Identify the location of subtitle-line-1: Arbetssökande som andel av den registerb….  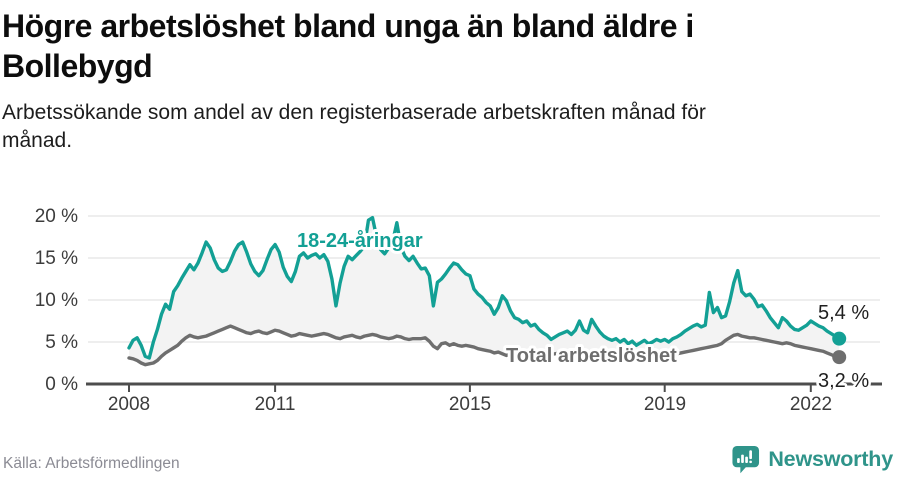
(354, 112).